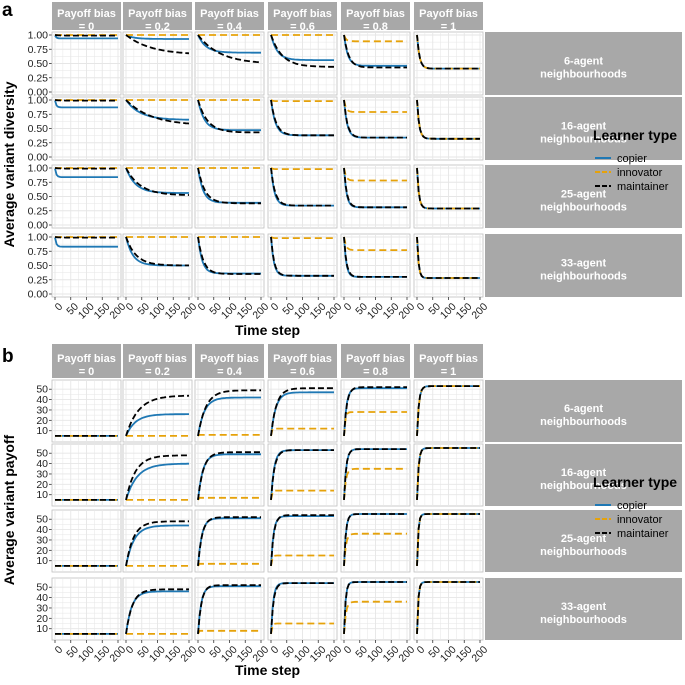 Image resolution: width=685 pixels, height=685 pixels. I want to click on legend: Learner type copier innovator maintainer, so click(635, 160).